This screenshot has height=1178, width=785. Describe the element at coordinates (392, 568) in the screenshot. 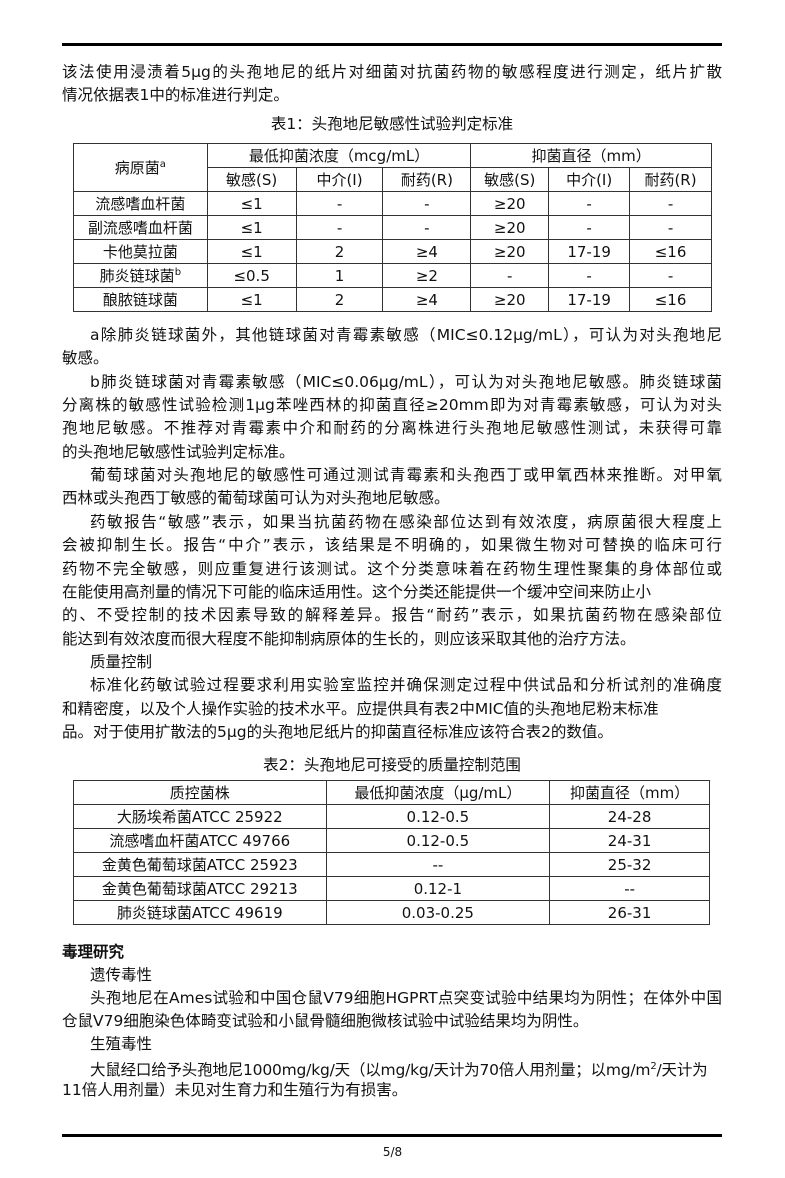

I see `paragraph-line: 药物不完全敏感，则应重复进行该测试。这个分类意味着在药物生理性聚集的身体部位或` at that location.